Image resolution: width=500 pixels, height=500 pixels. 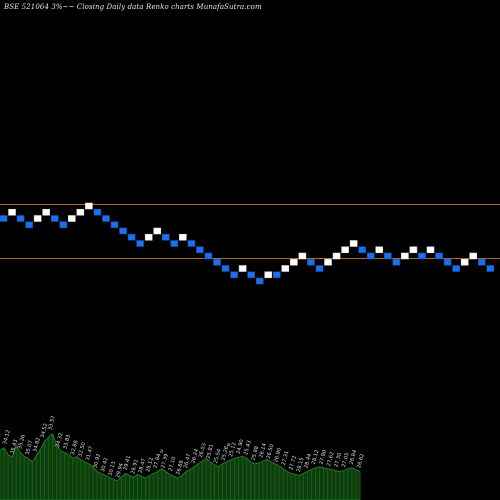 What do you see at coordinates (361, 461) in the screenshot?
I see `volume-label: 26.62` at bounding box center [361, 461].